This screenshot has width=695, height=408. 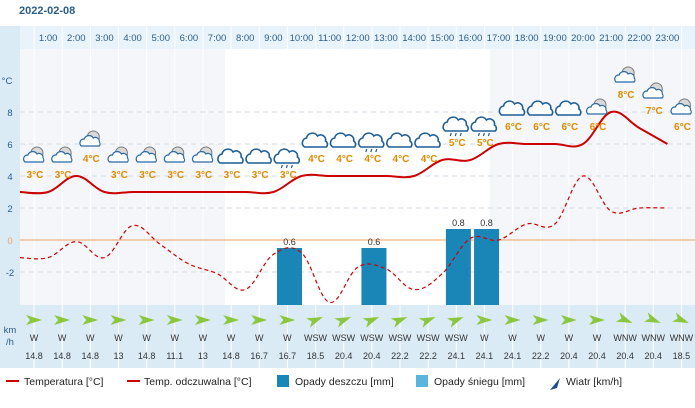 What do you see at coordinates (48, 38) in the screenshot?
I see `hour-label: 1:00` at bounding box center [48, 38].